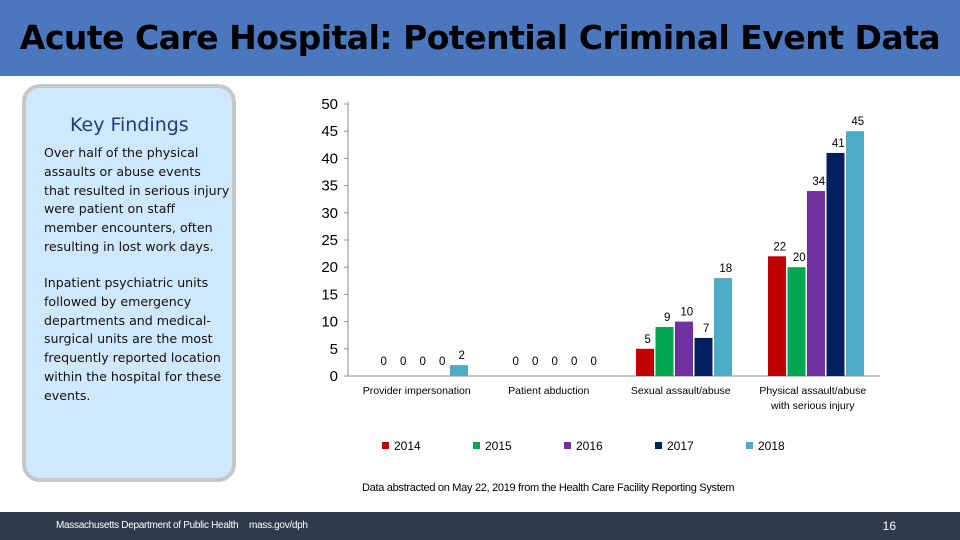 Image resolution: width=960 pixels, height=540 pixels. What do you see at coordinates (686, 313) in the screenshot?
I see `data-label: 10` at bounding box center [686, 313].